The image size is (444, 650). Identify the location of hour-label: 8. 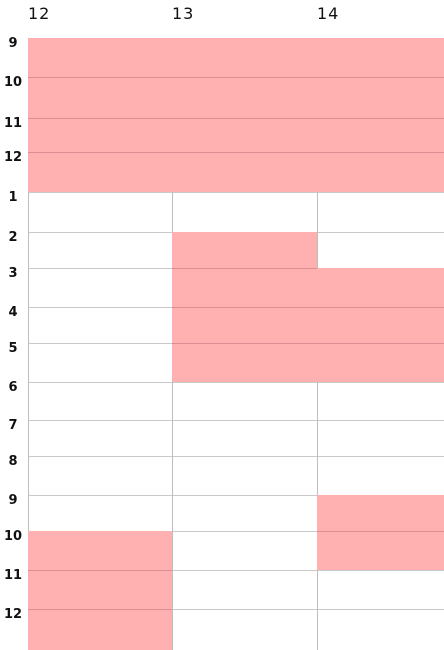
(13, 461).